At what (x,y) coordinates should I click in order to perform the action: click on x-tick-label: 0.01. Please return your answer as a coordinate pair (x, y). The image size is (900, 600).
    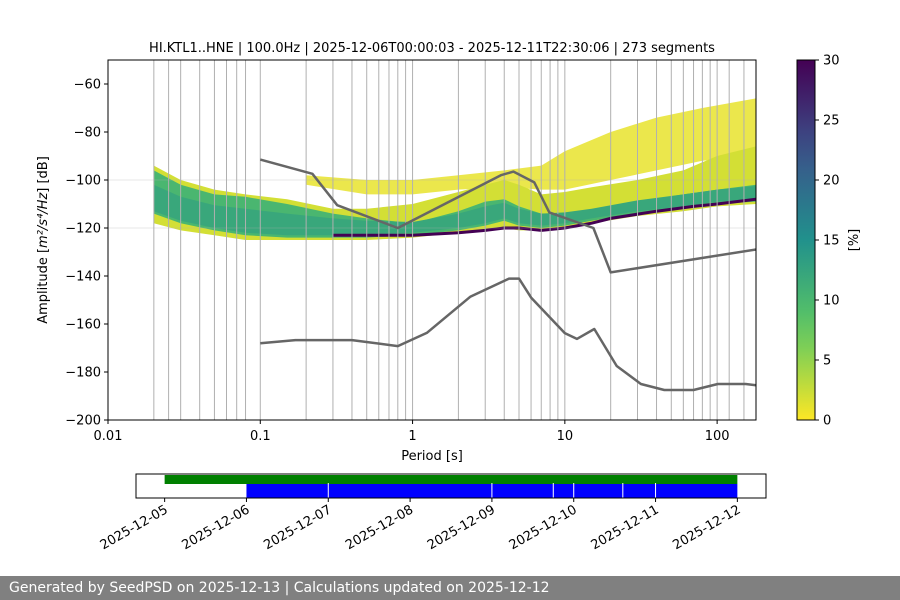
    Looking at the image, I should click on (108, 436).